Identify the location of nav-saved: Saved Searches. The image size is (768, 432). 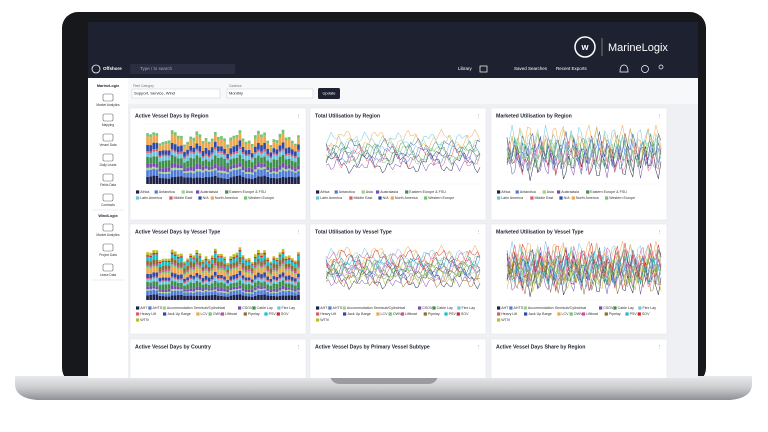
(531, 68).